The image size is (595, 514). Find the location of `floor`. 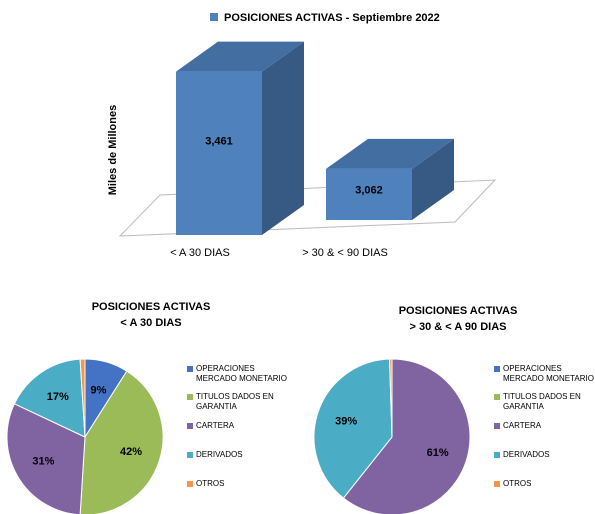

floor is located at coordinates (307, 208).